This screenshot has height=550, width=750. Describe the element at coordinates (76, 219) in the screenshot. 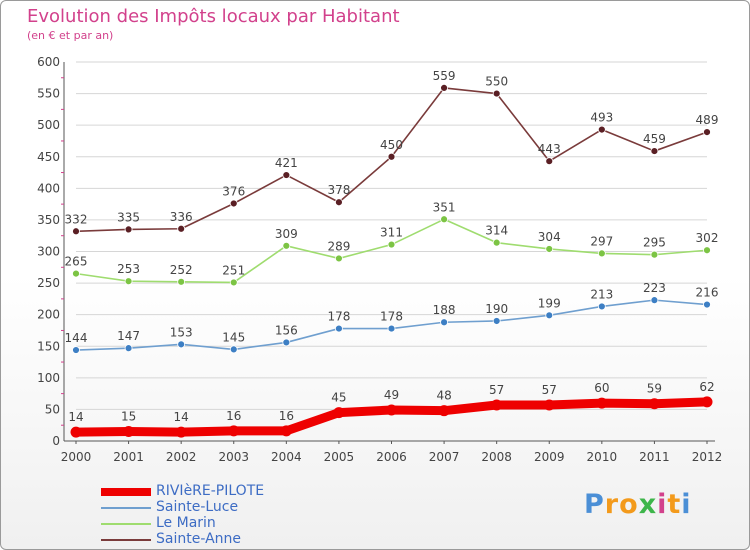

I see `data-label: 332` at that location.